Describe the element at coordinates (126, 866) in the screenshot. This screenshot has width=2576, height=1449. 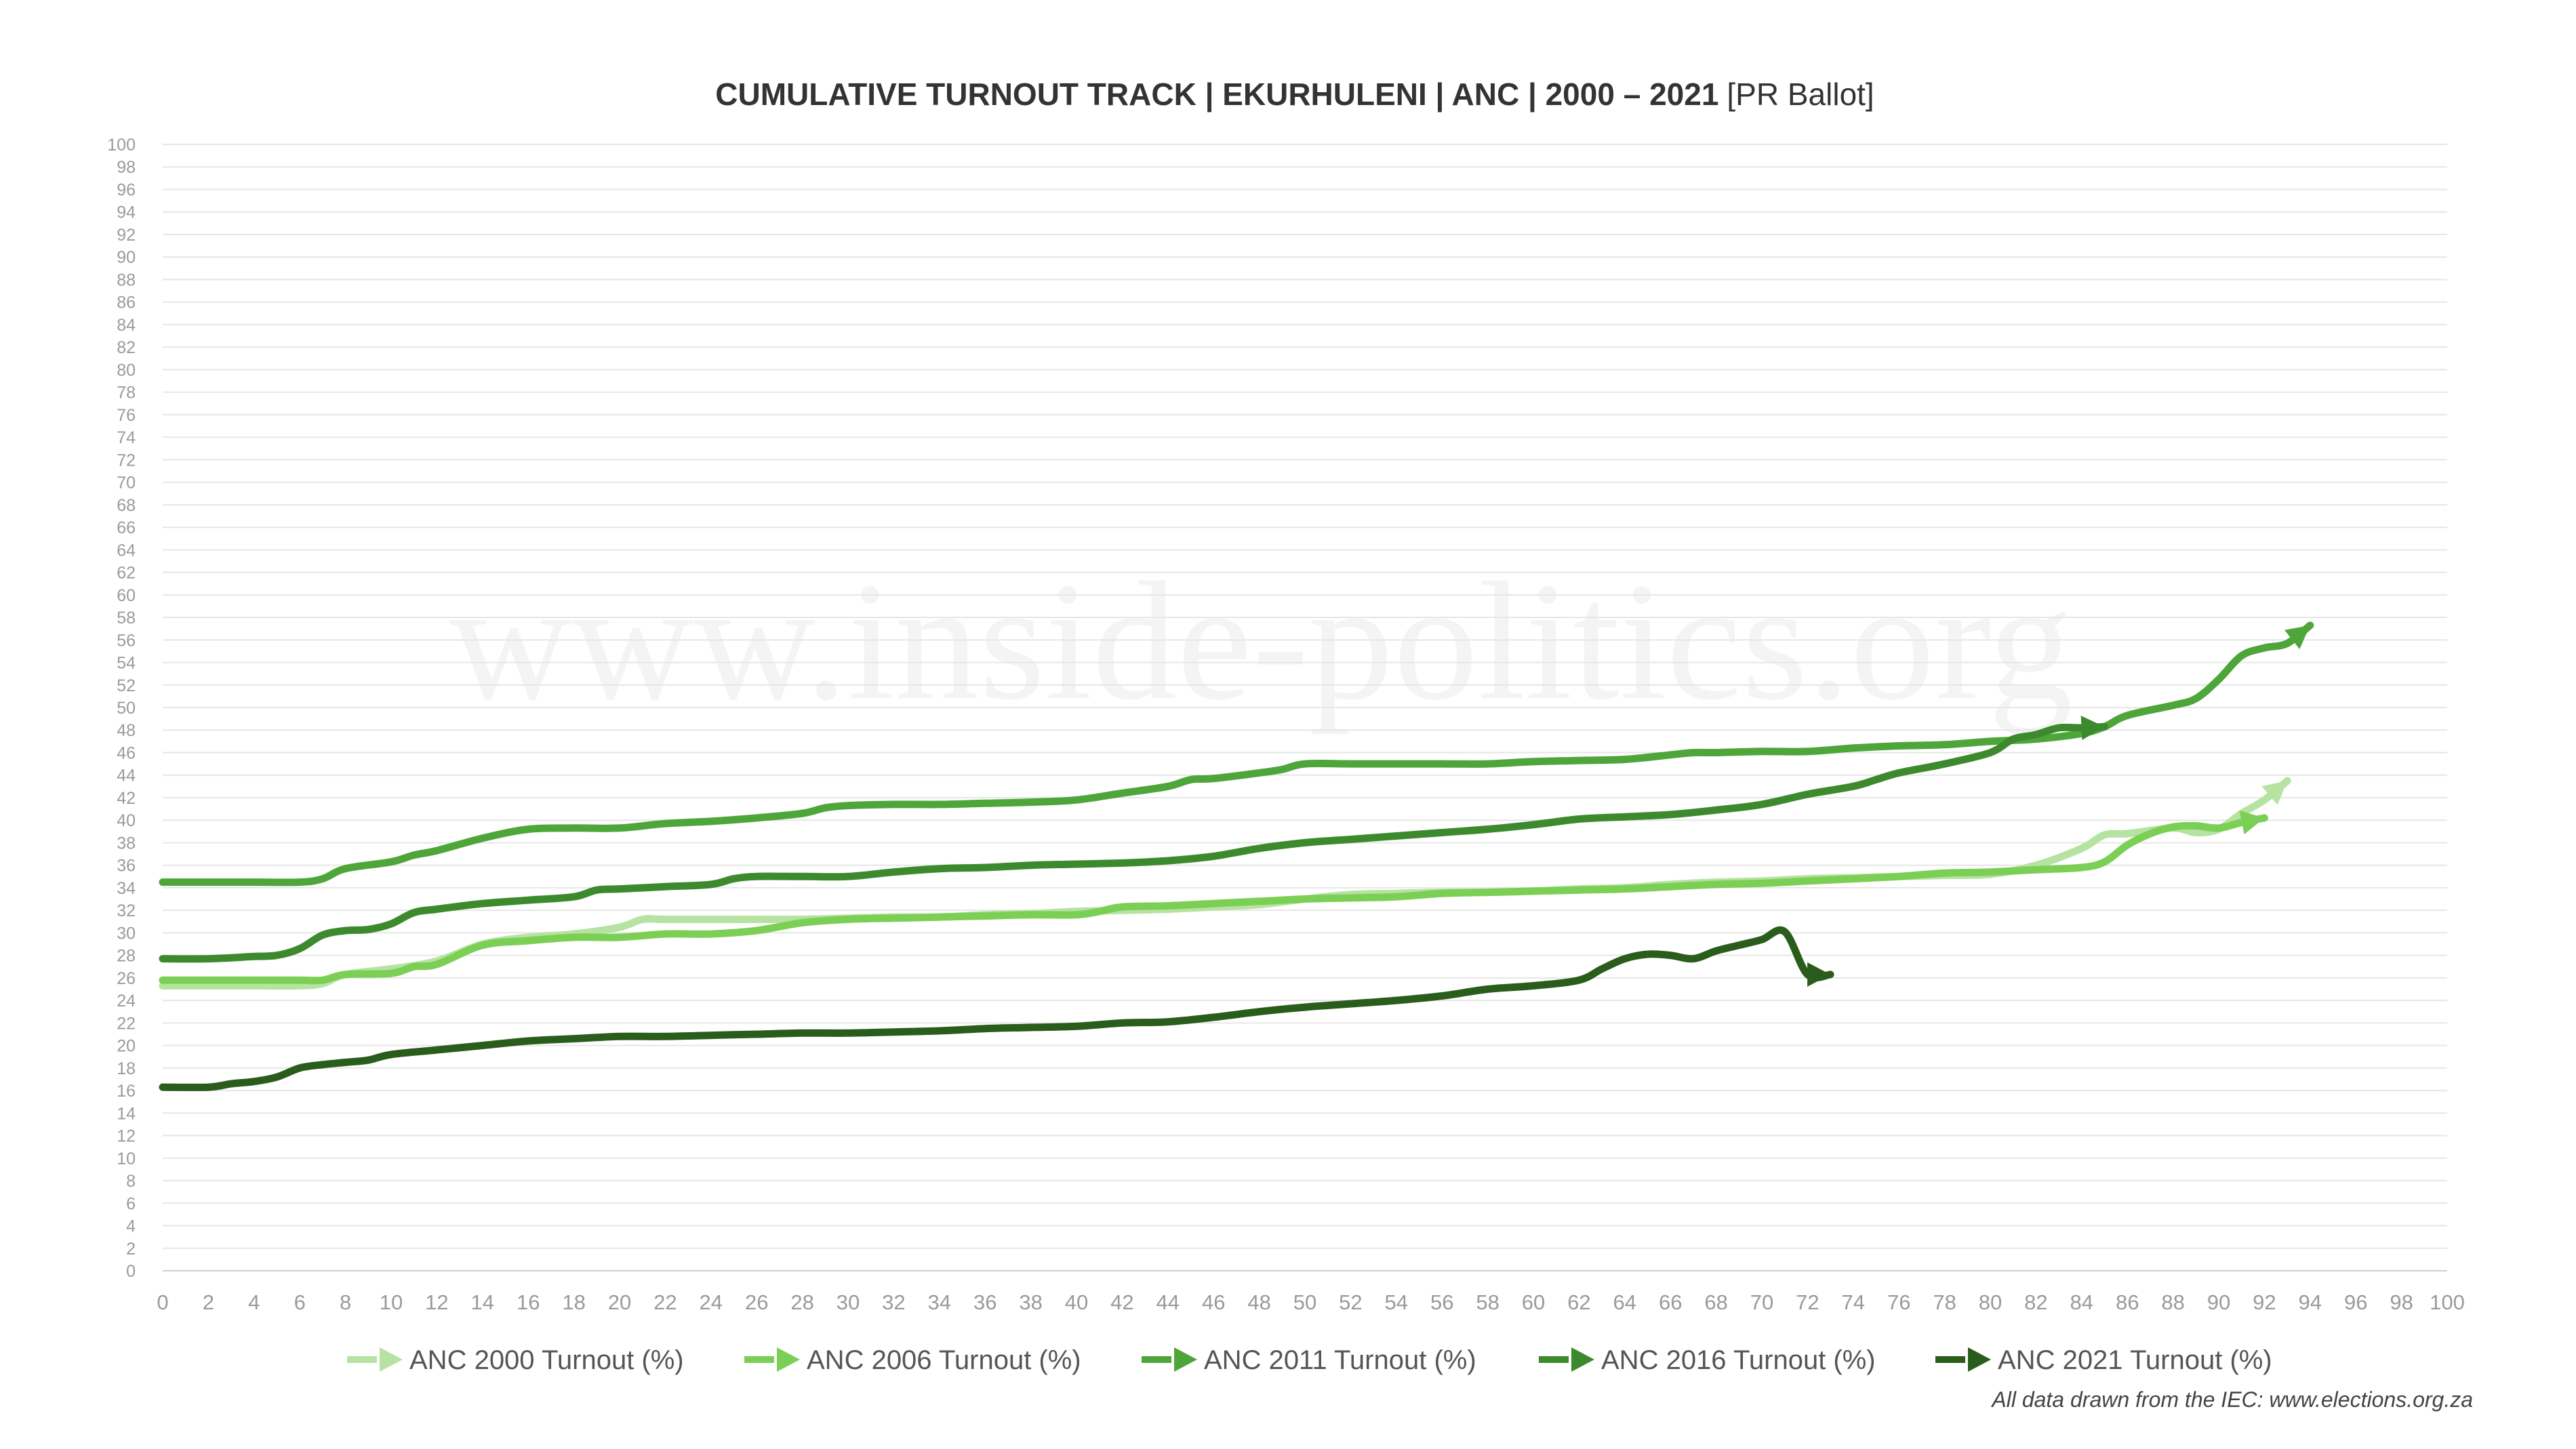
I see `y-tick-label: 36` at that location.